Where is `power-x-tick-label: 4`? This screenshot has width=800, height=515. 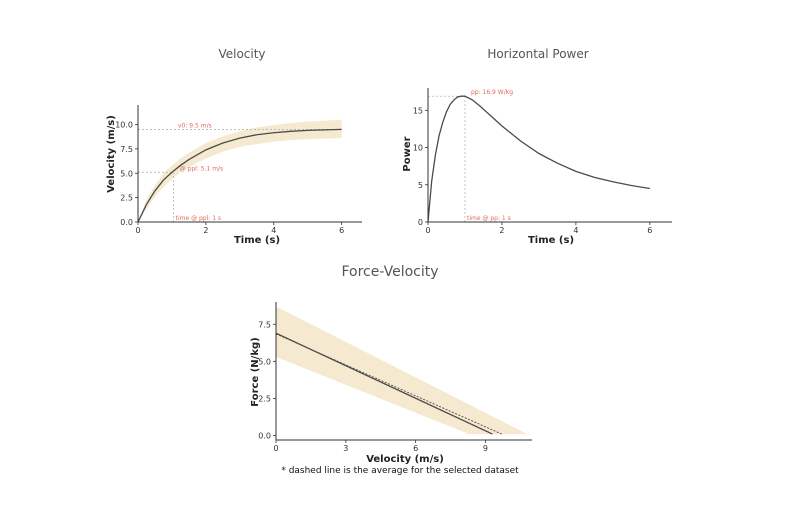 power-x-tick-label: 4 is located at coordinates (575, 230).